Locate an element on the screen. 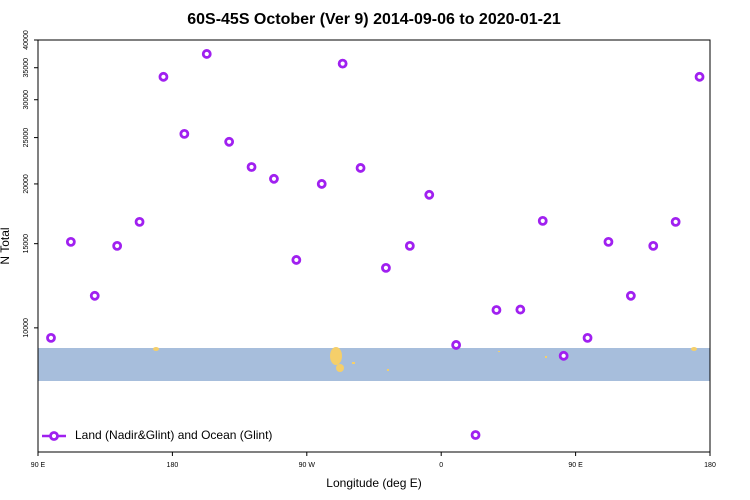  x-tick-label: 90 W is located at coordinates (307, 465).